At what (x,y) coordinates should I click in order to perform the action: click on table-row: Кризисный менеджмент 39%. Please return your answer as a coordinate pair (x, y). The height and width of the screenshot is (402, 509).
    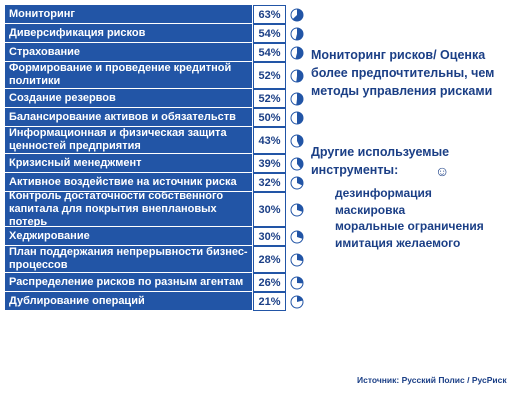
    Looking at the image, I should click on (145, 163).